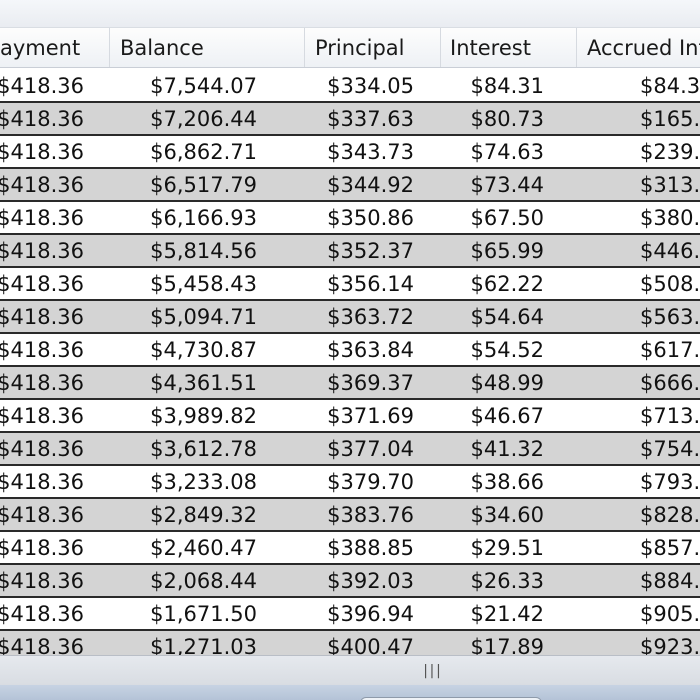  What do you see at coordinates (670, 119) in the screenshot?
I see `cell-accrued: $165.0` at bounding box center [670, 119].